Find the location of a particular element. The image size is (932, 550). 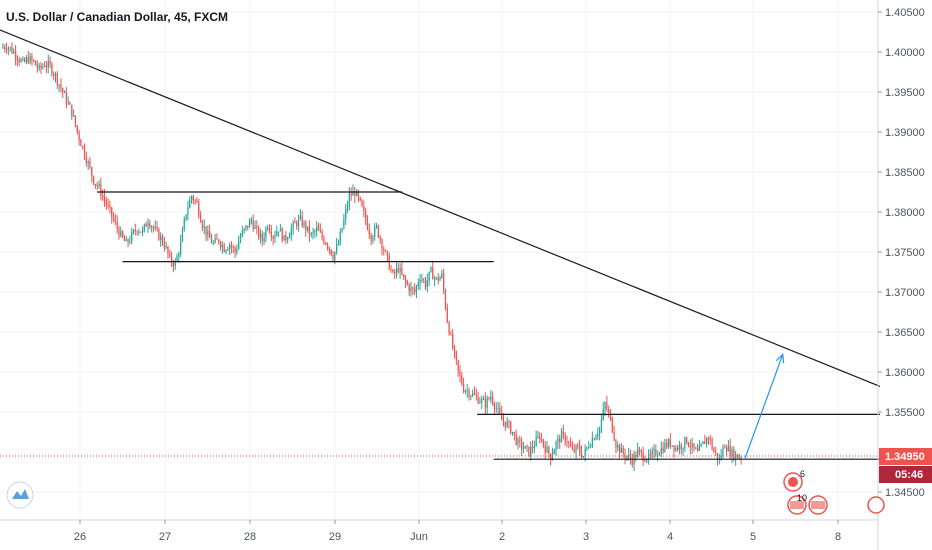

economic-event-badge-us: 10 is located at coordinates (807, 504).